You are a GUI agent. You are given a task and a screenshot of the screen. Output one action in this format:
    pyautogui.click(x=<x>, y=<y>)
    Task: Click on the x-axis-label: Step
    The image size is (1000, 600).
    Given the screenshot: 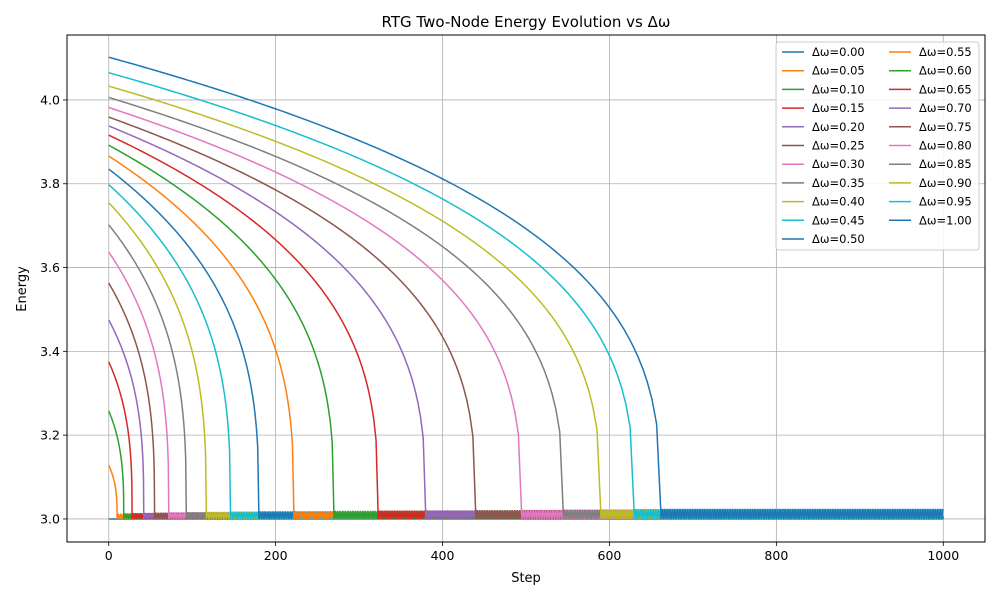 What is the action you would take?
    pyautogui.click(x=526, y=578)
    